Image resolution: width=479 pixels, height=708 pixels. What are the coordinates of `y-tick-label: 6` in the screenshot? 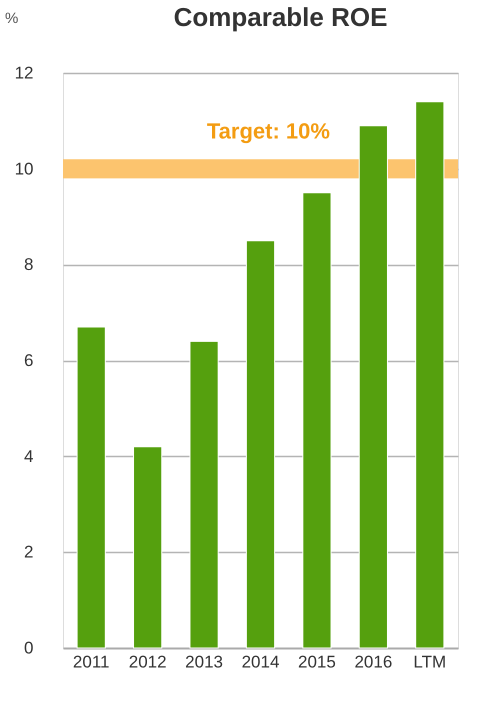 It's located at (29, 360).